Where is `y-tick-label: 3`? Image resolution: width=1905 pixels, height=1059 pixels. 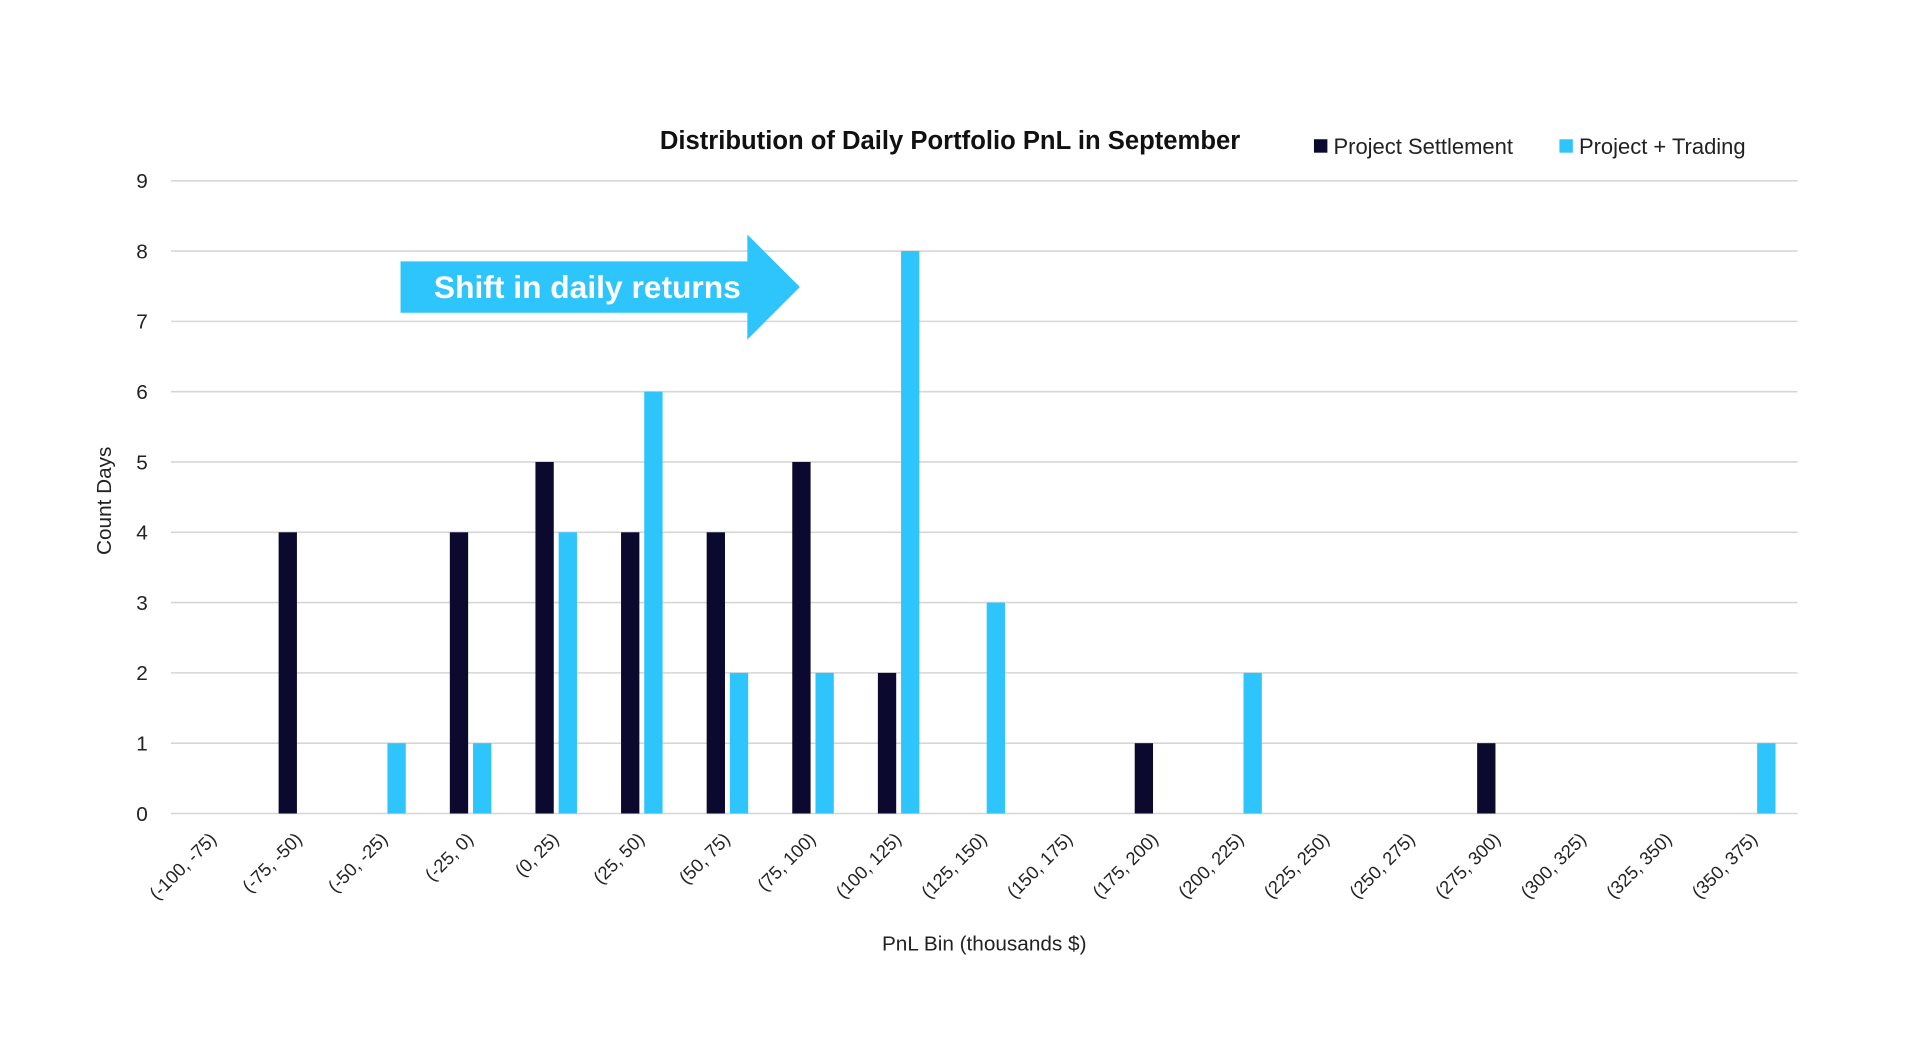 y-tick-label: 3 is located at coordinates (142, 603).